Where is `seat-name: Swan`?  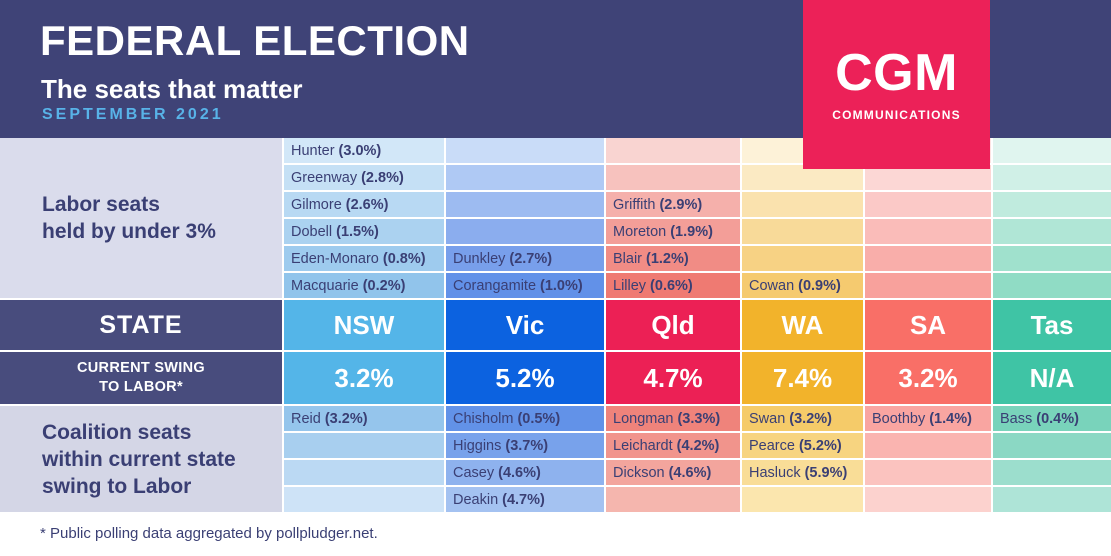
seat-name: Swan is located at coordinates (767, 418).